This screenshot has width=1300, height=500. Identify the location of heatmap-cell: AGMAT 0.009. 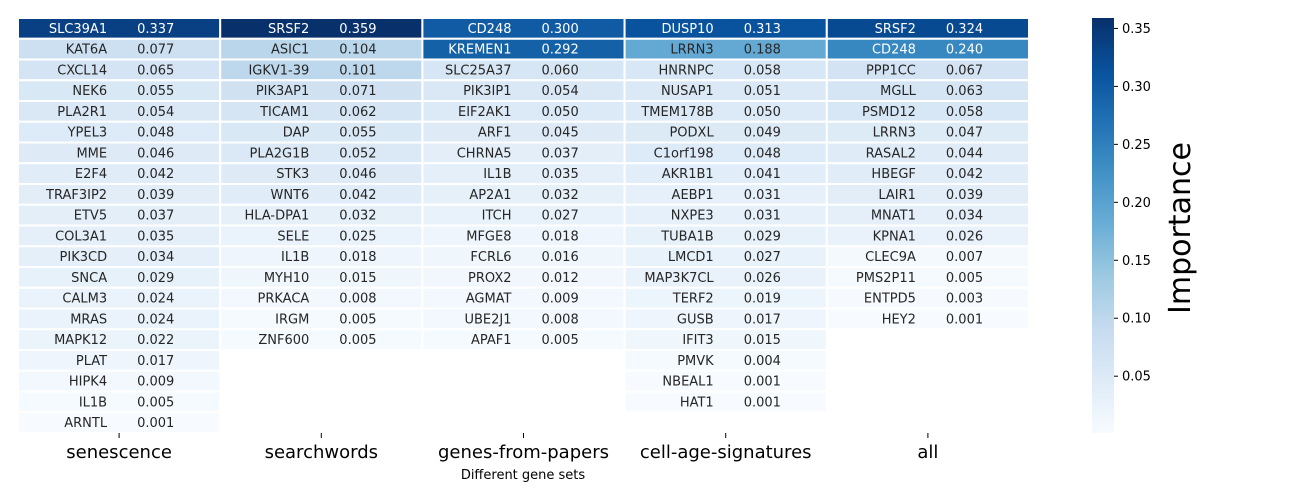
(523, 298).